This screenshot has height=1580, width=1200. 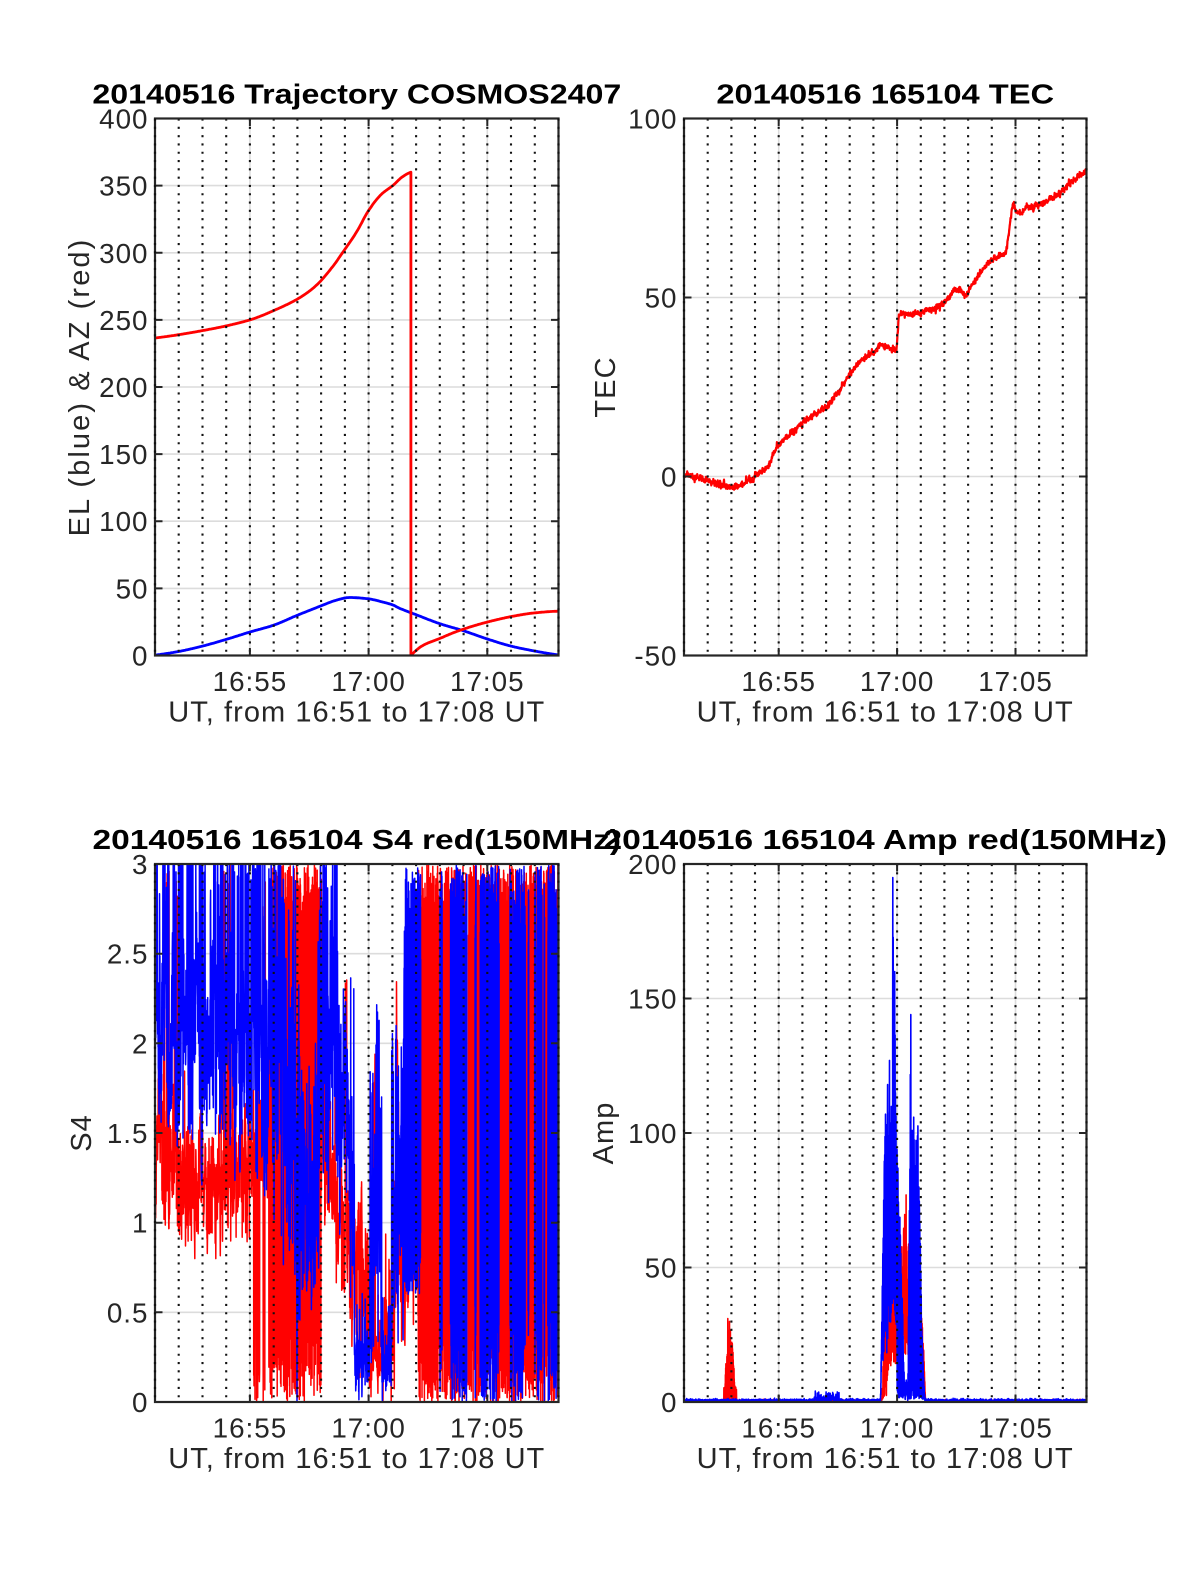 What do you see at coordinates (655, 656) in the screenshot?
I see `svg-text: -50` at bounding box center [655, 656].